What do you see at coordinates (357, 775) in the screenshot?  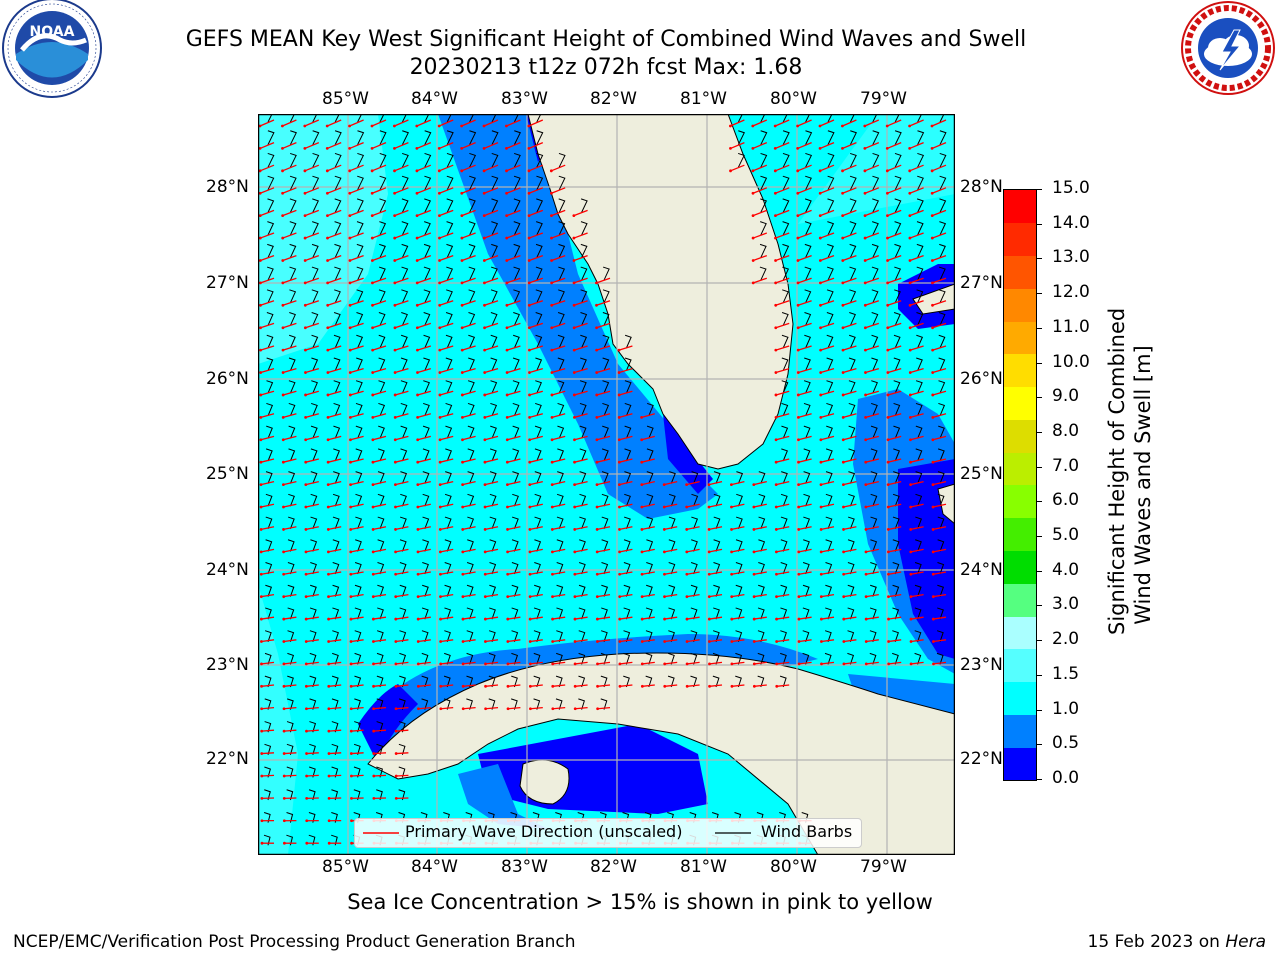 I see `wave-arrow` at bounding box center [357, 775].